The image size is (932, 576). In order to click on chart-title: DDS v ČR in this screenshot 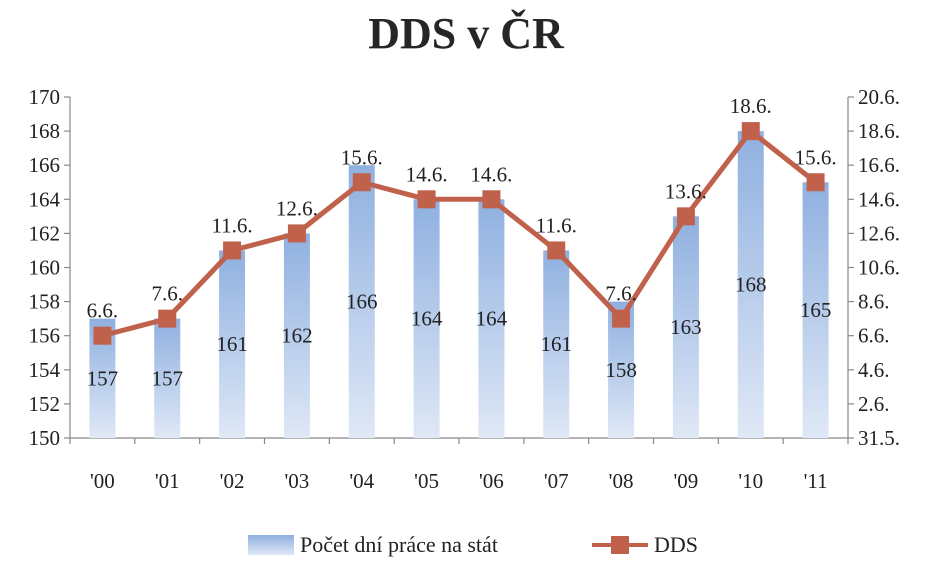, I will do `click(466, 33)`.